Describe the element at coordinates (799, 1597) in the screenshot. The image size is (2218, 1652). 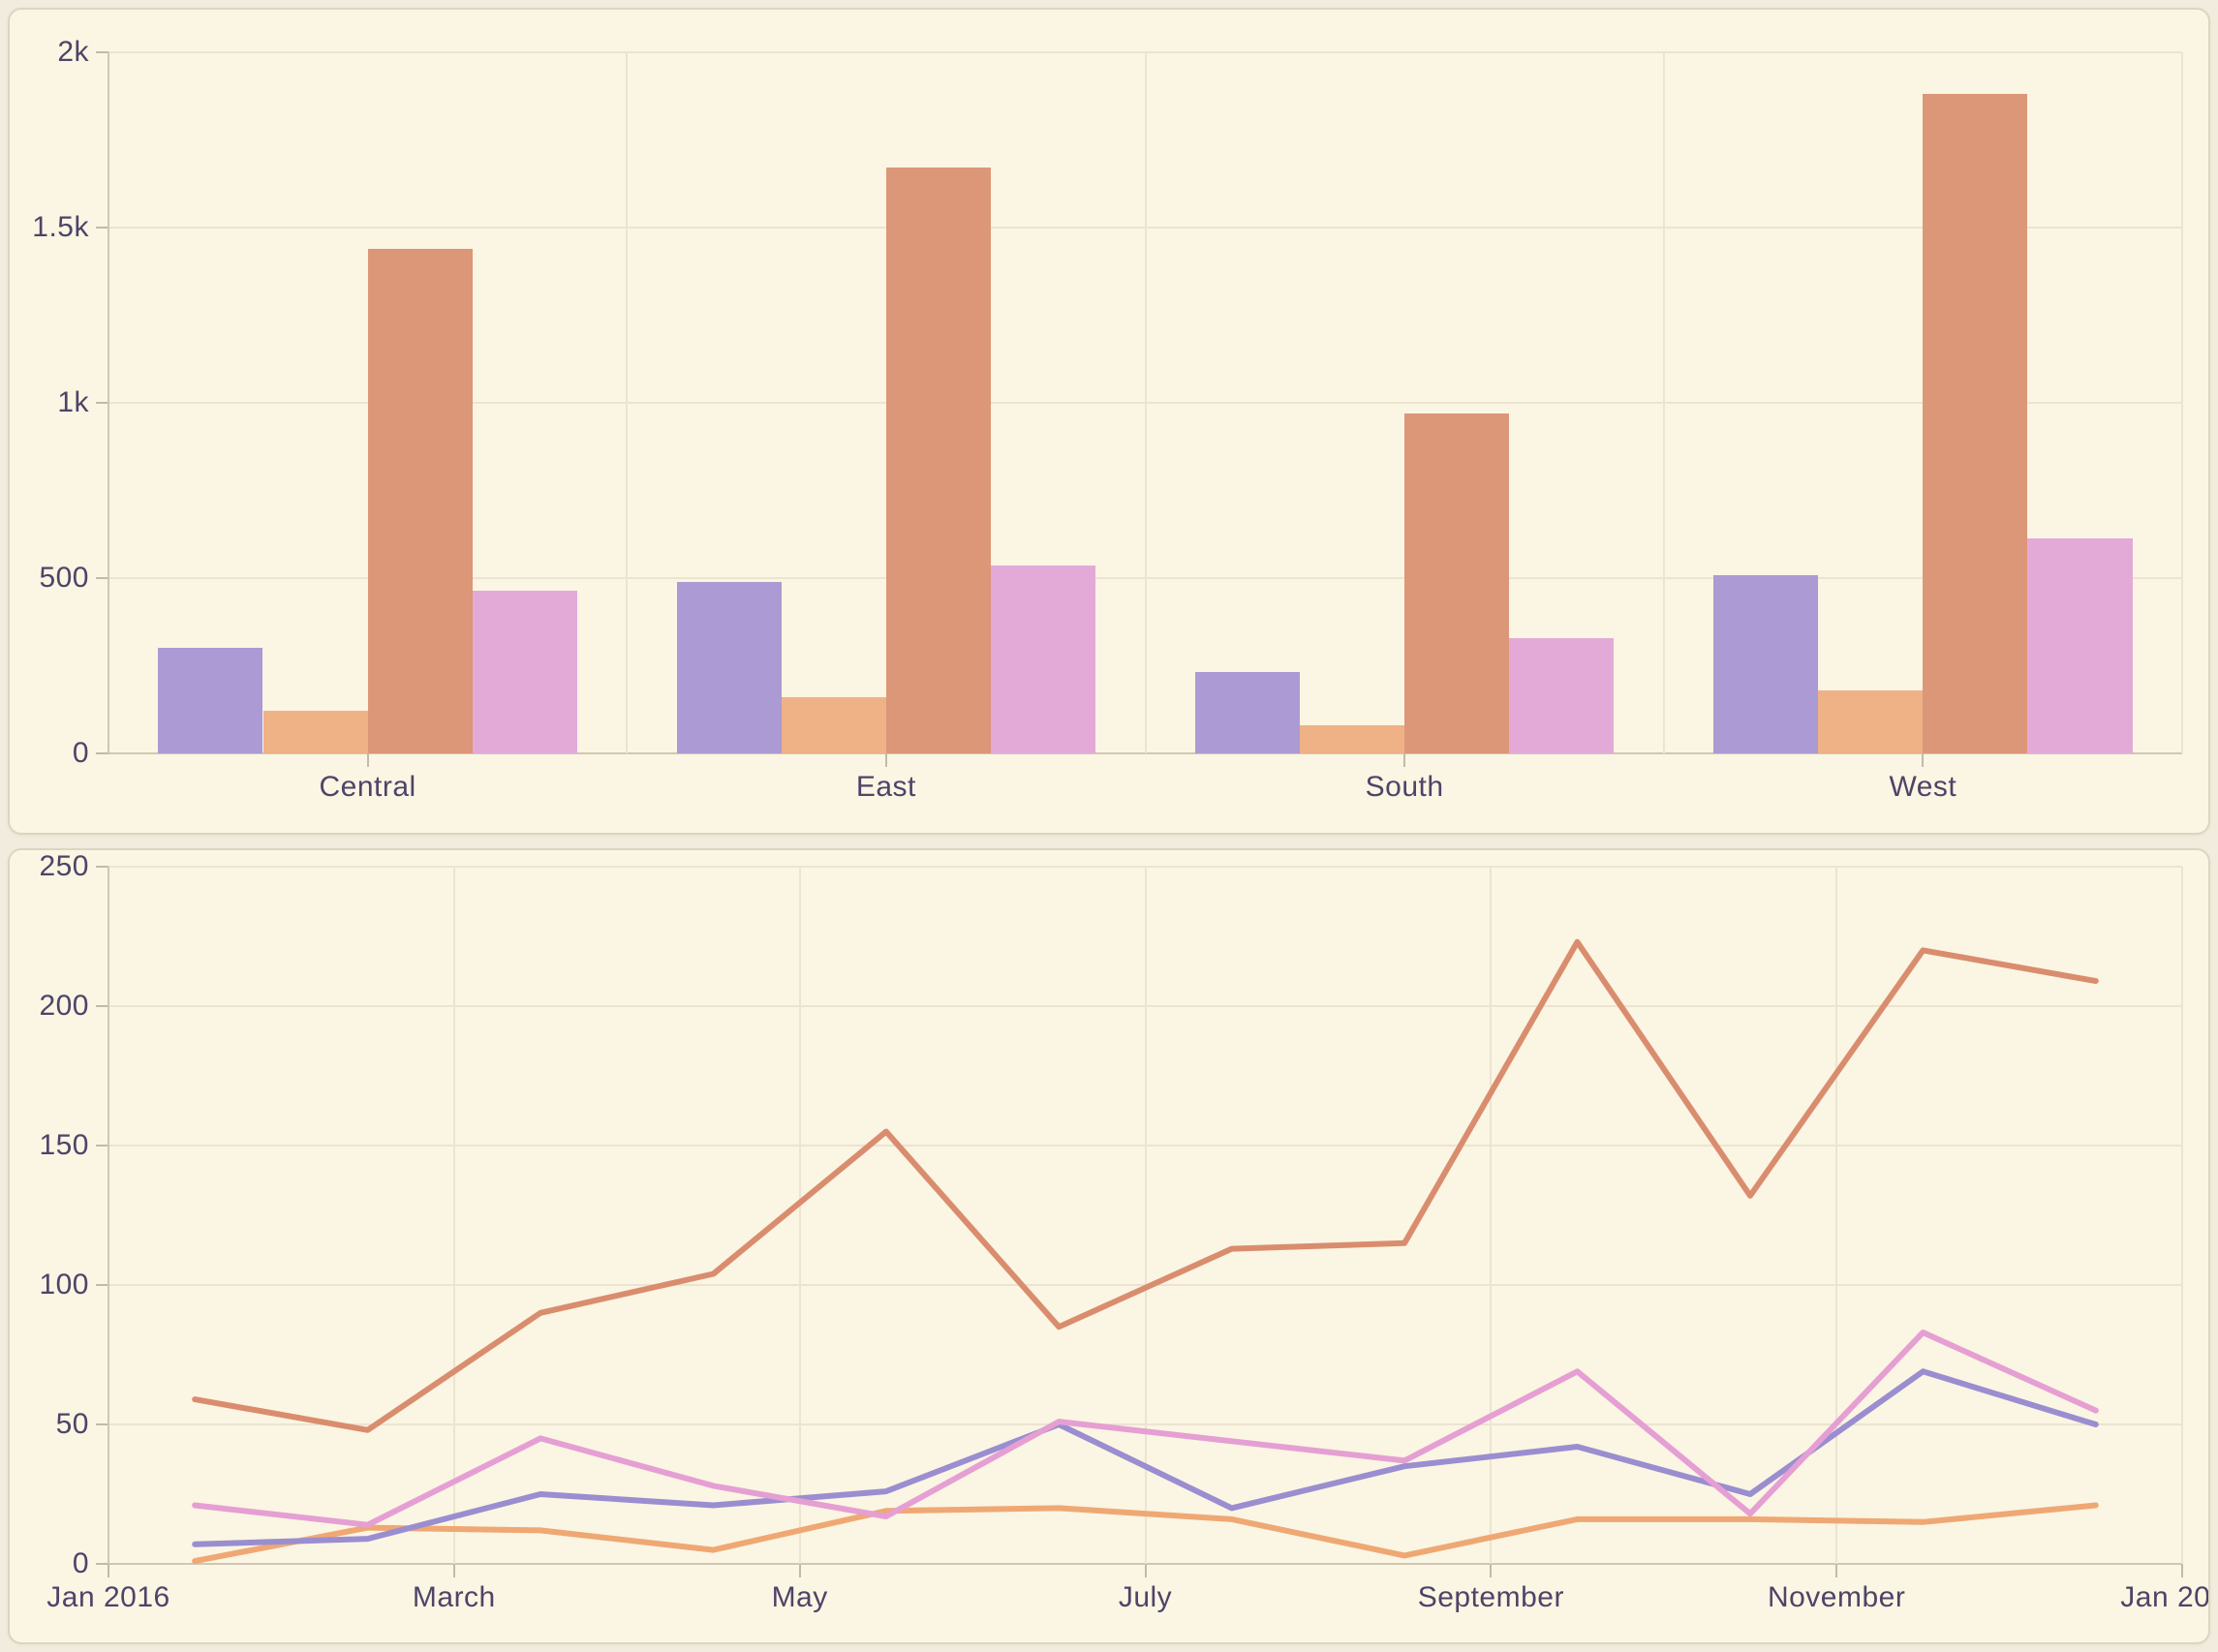
I see `x-axis-label: May` at that location.